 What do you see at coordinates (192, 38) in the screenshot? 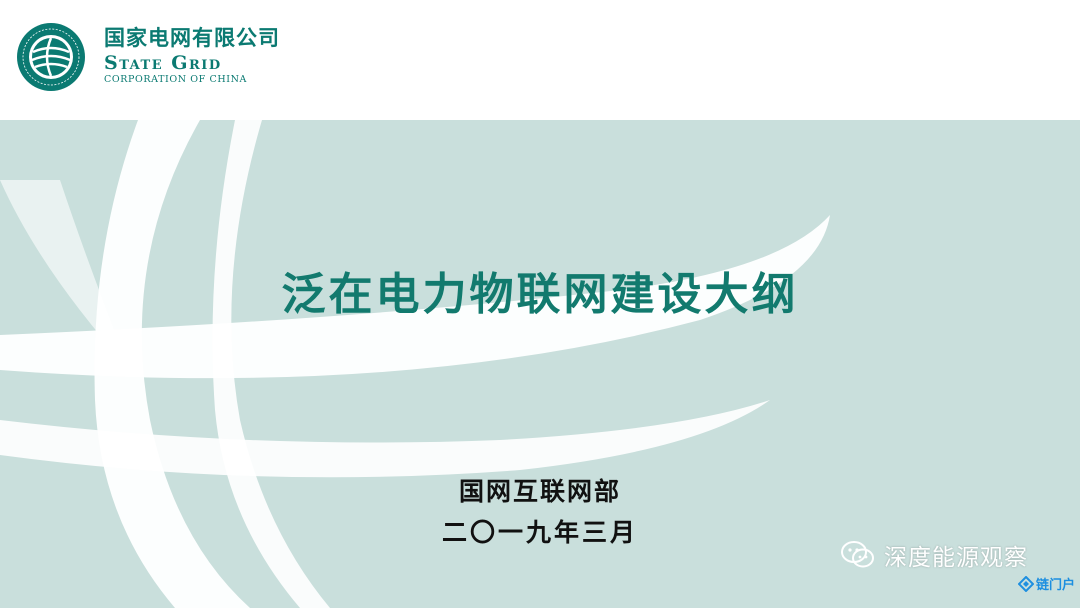
I see `company-name-cn: 国家电网有限公司` at bounding box center [192, 38].